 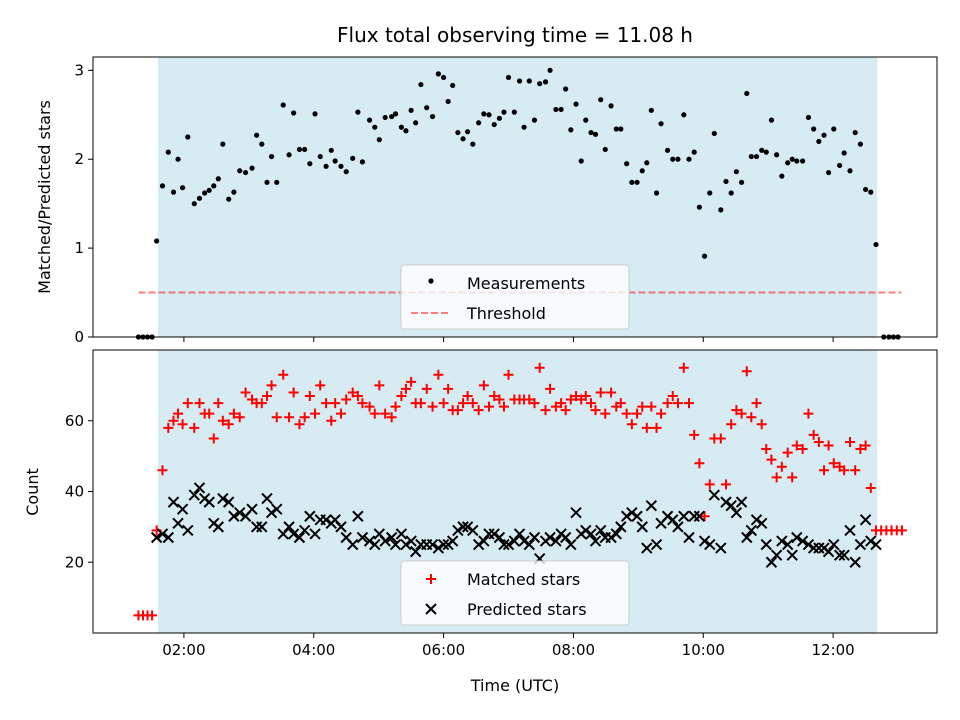 I want to click on chart-title: Flux total observing time = 11.08 h, so click(x=515, y=35).